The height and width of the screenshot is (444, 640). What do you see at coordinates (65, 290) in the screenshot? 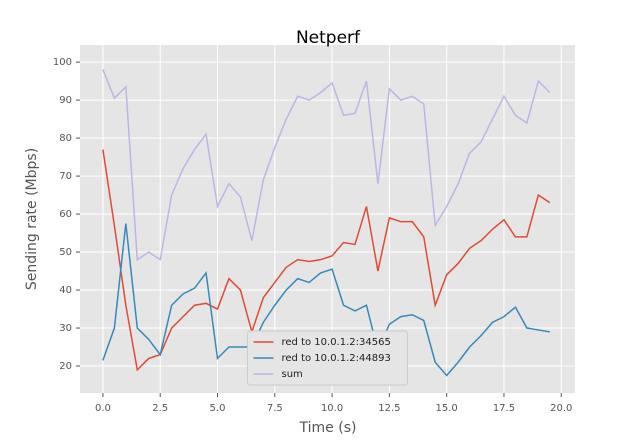
I see `y-tick-label: 40` at bounding box center [65, 290].